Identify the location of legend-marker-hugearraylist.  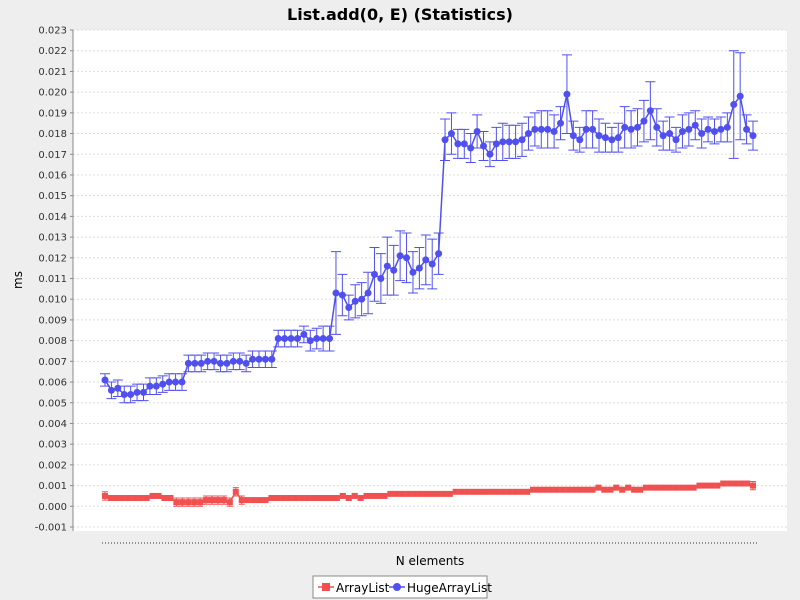
(397, 587).